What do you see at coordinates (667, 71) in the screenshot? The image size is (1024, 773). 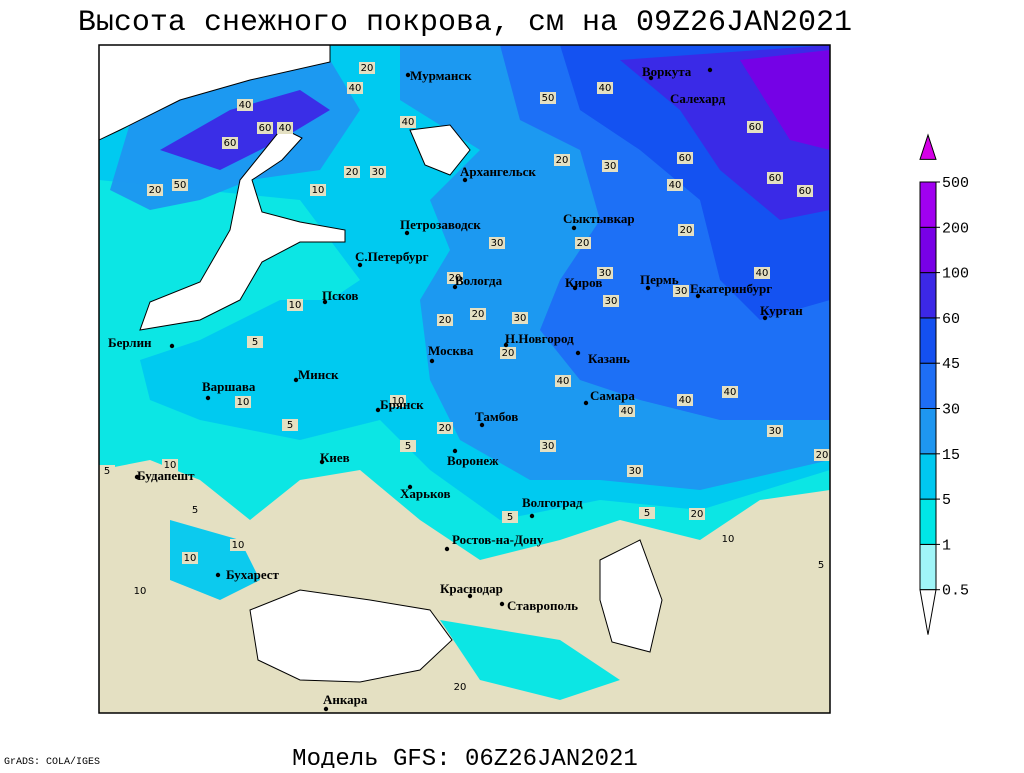 I see `city-label: Воркута` at bounding box center [667, 71].